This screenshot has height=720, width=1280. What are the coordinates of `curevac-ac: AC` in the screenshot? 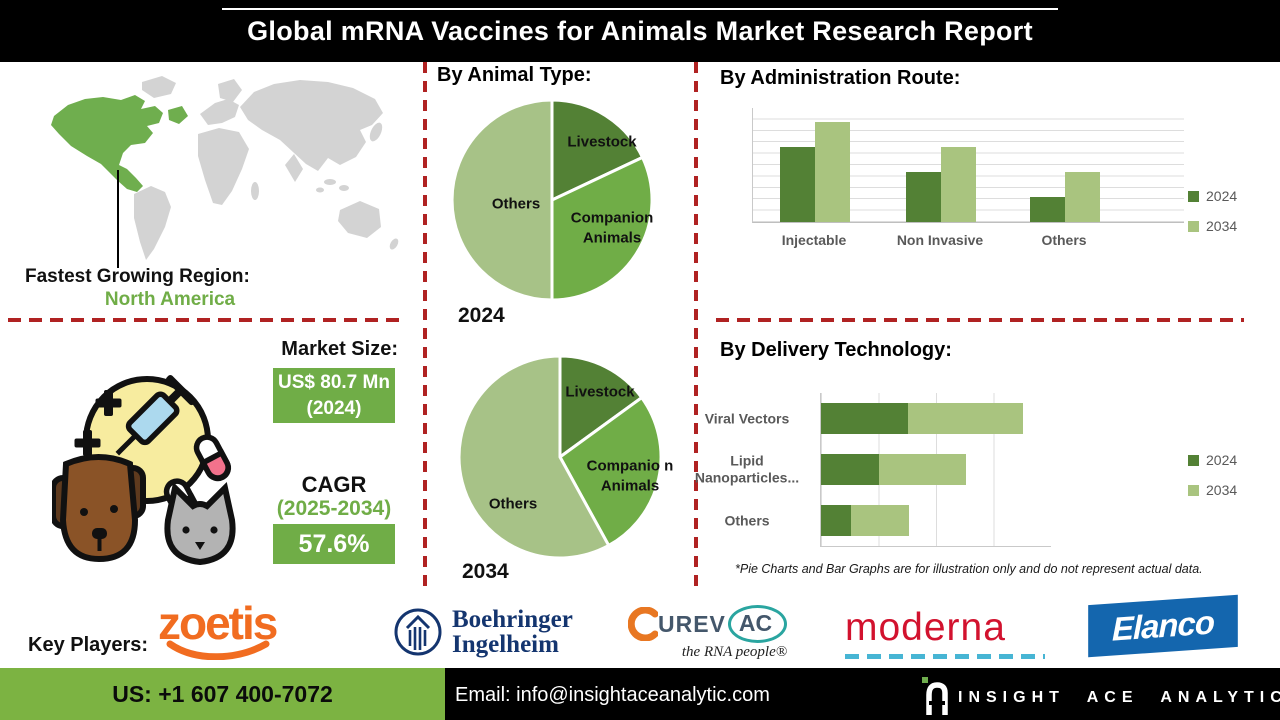 It's located at (757, 624).